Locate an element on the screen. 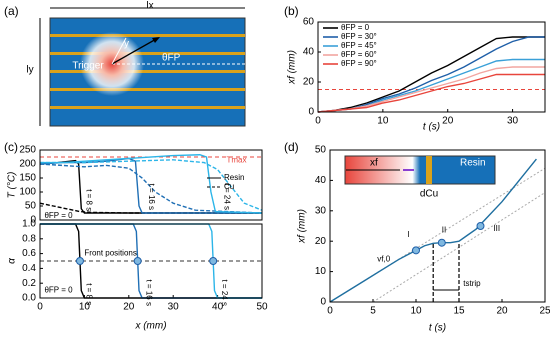  annotation: II is located at coordinates (444, 230).